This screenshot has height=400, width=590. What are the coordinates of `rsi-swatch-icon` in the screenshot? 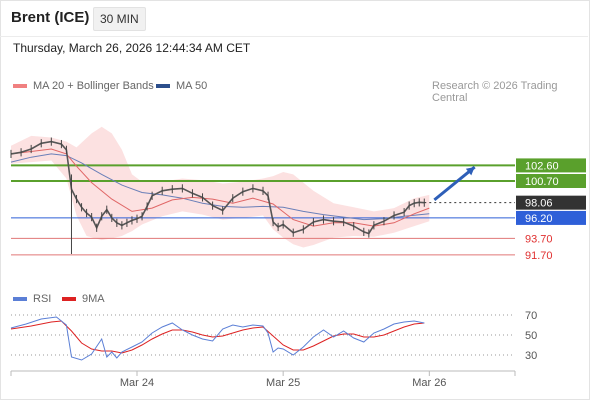 It's located at (20, 299).